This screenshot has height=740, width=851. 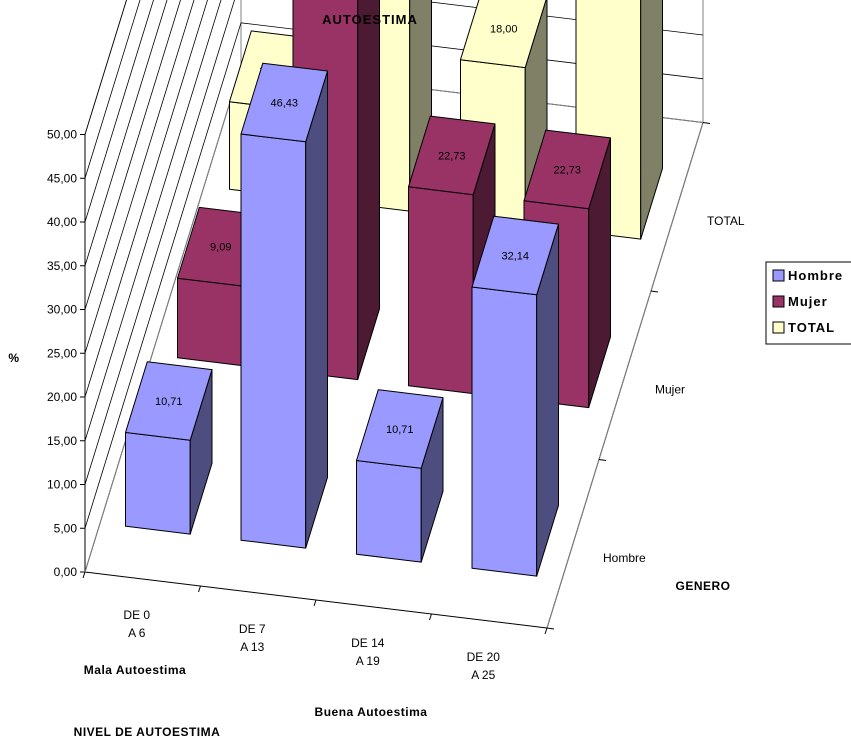 What do you see at coordinates (252, 629) in the screenshot?
I see `category-label-line: DE 7` at bounding box center [252, 629].